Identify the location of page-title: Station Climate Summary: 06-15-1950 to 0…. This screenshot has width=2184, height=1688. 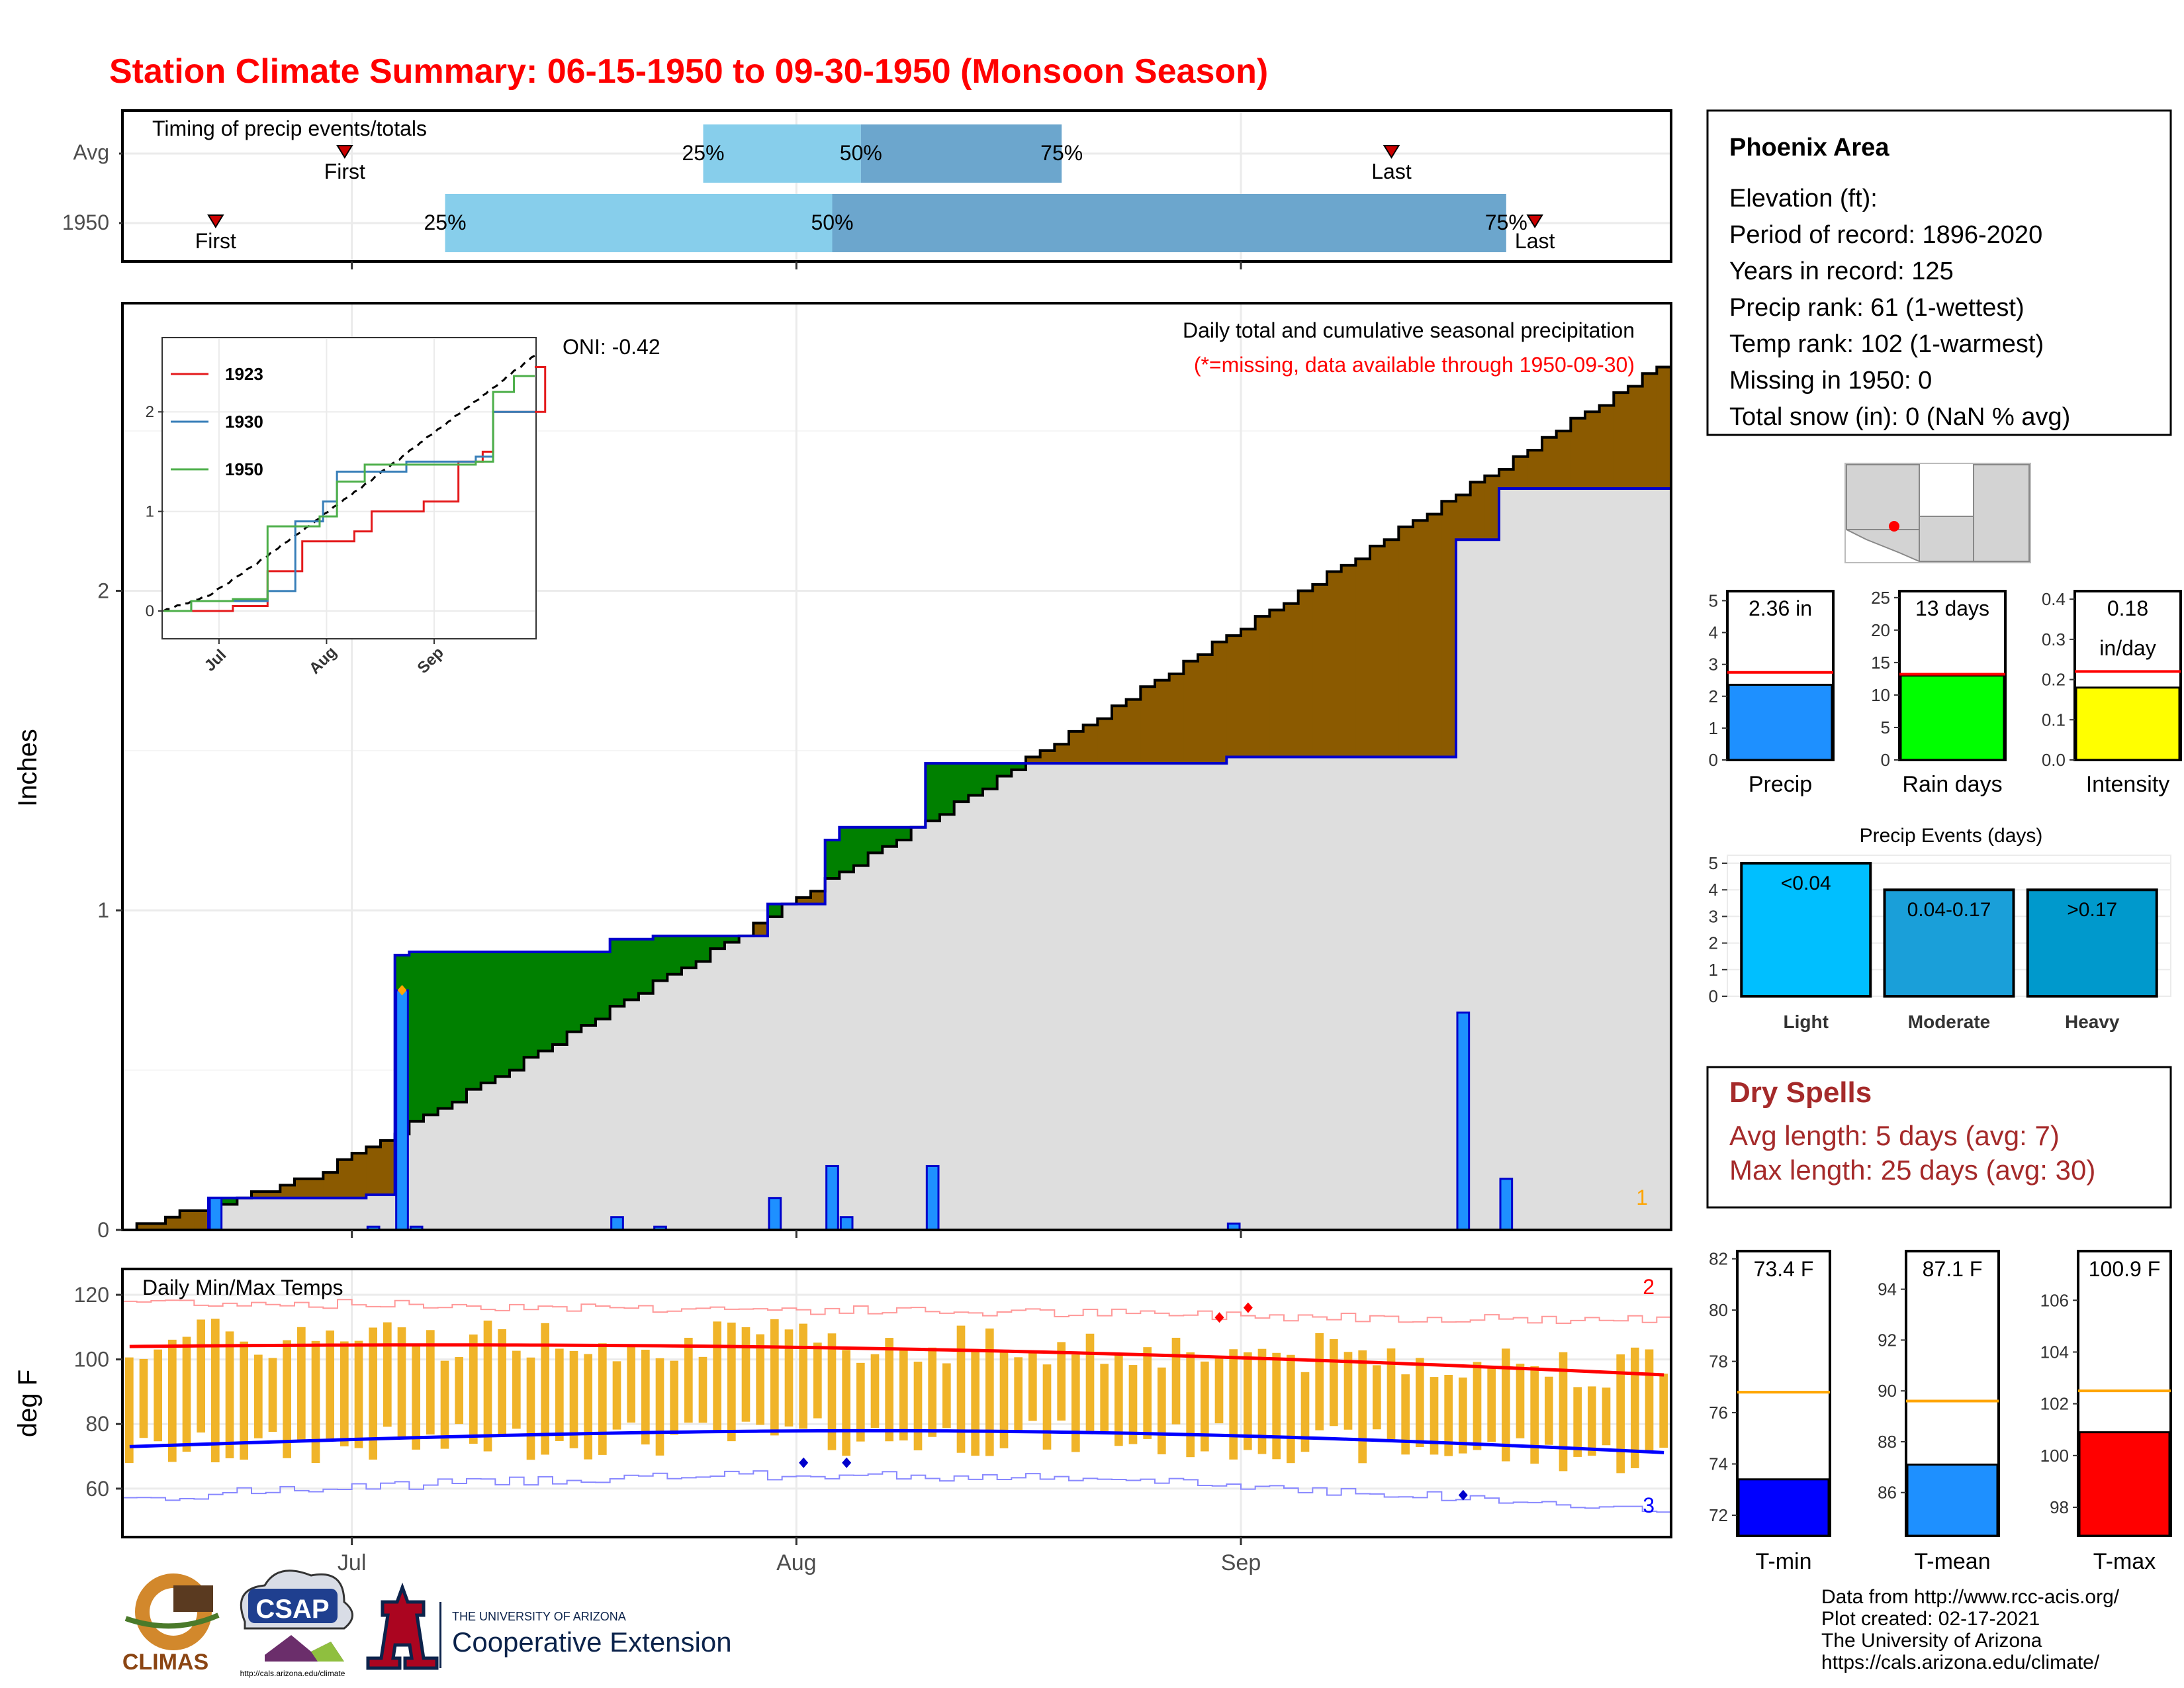
(688, 71).